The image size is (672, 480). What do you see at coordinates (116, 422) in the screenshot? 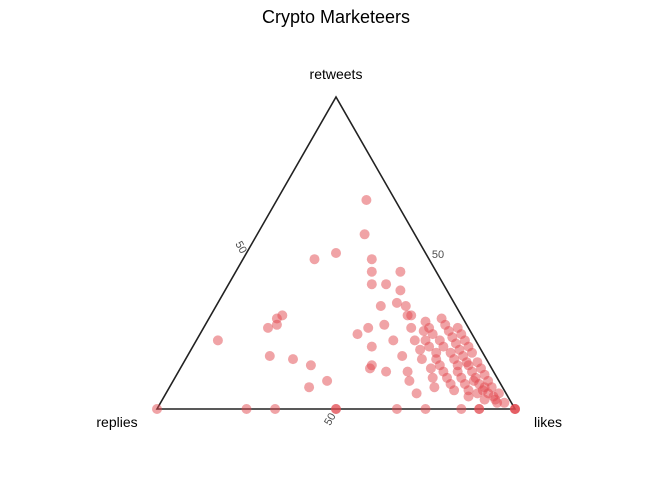
I see `axis-label-replies: replies` at bounding box center [116, 422].